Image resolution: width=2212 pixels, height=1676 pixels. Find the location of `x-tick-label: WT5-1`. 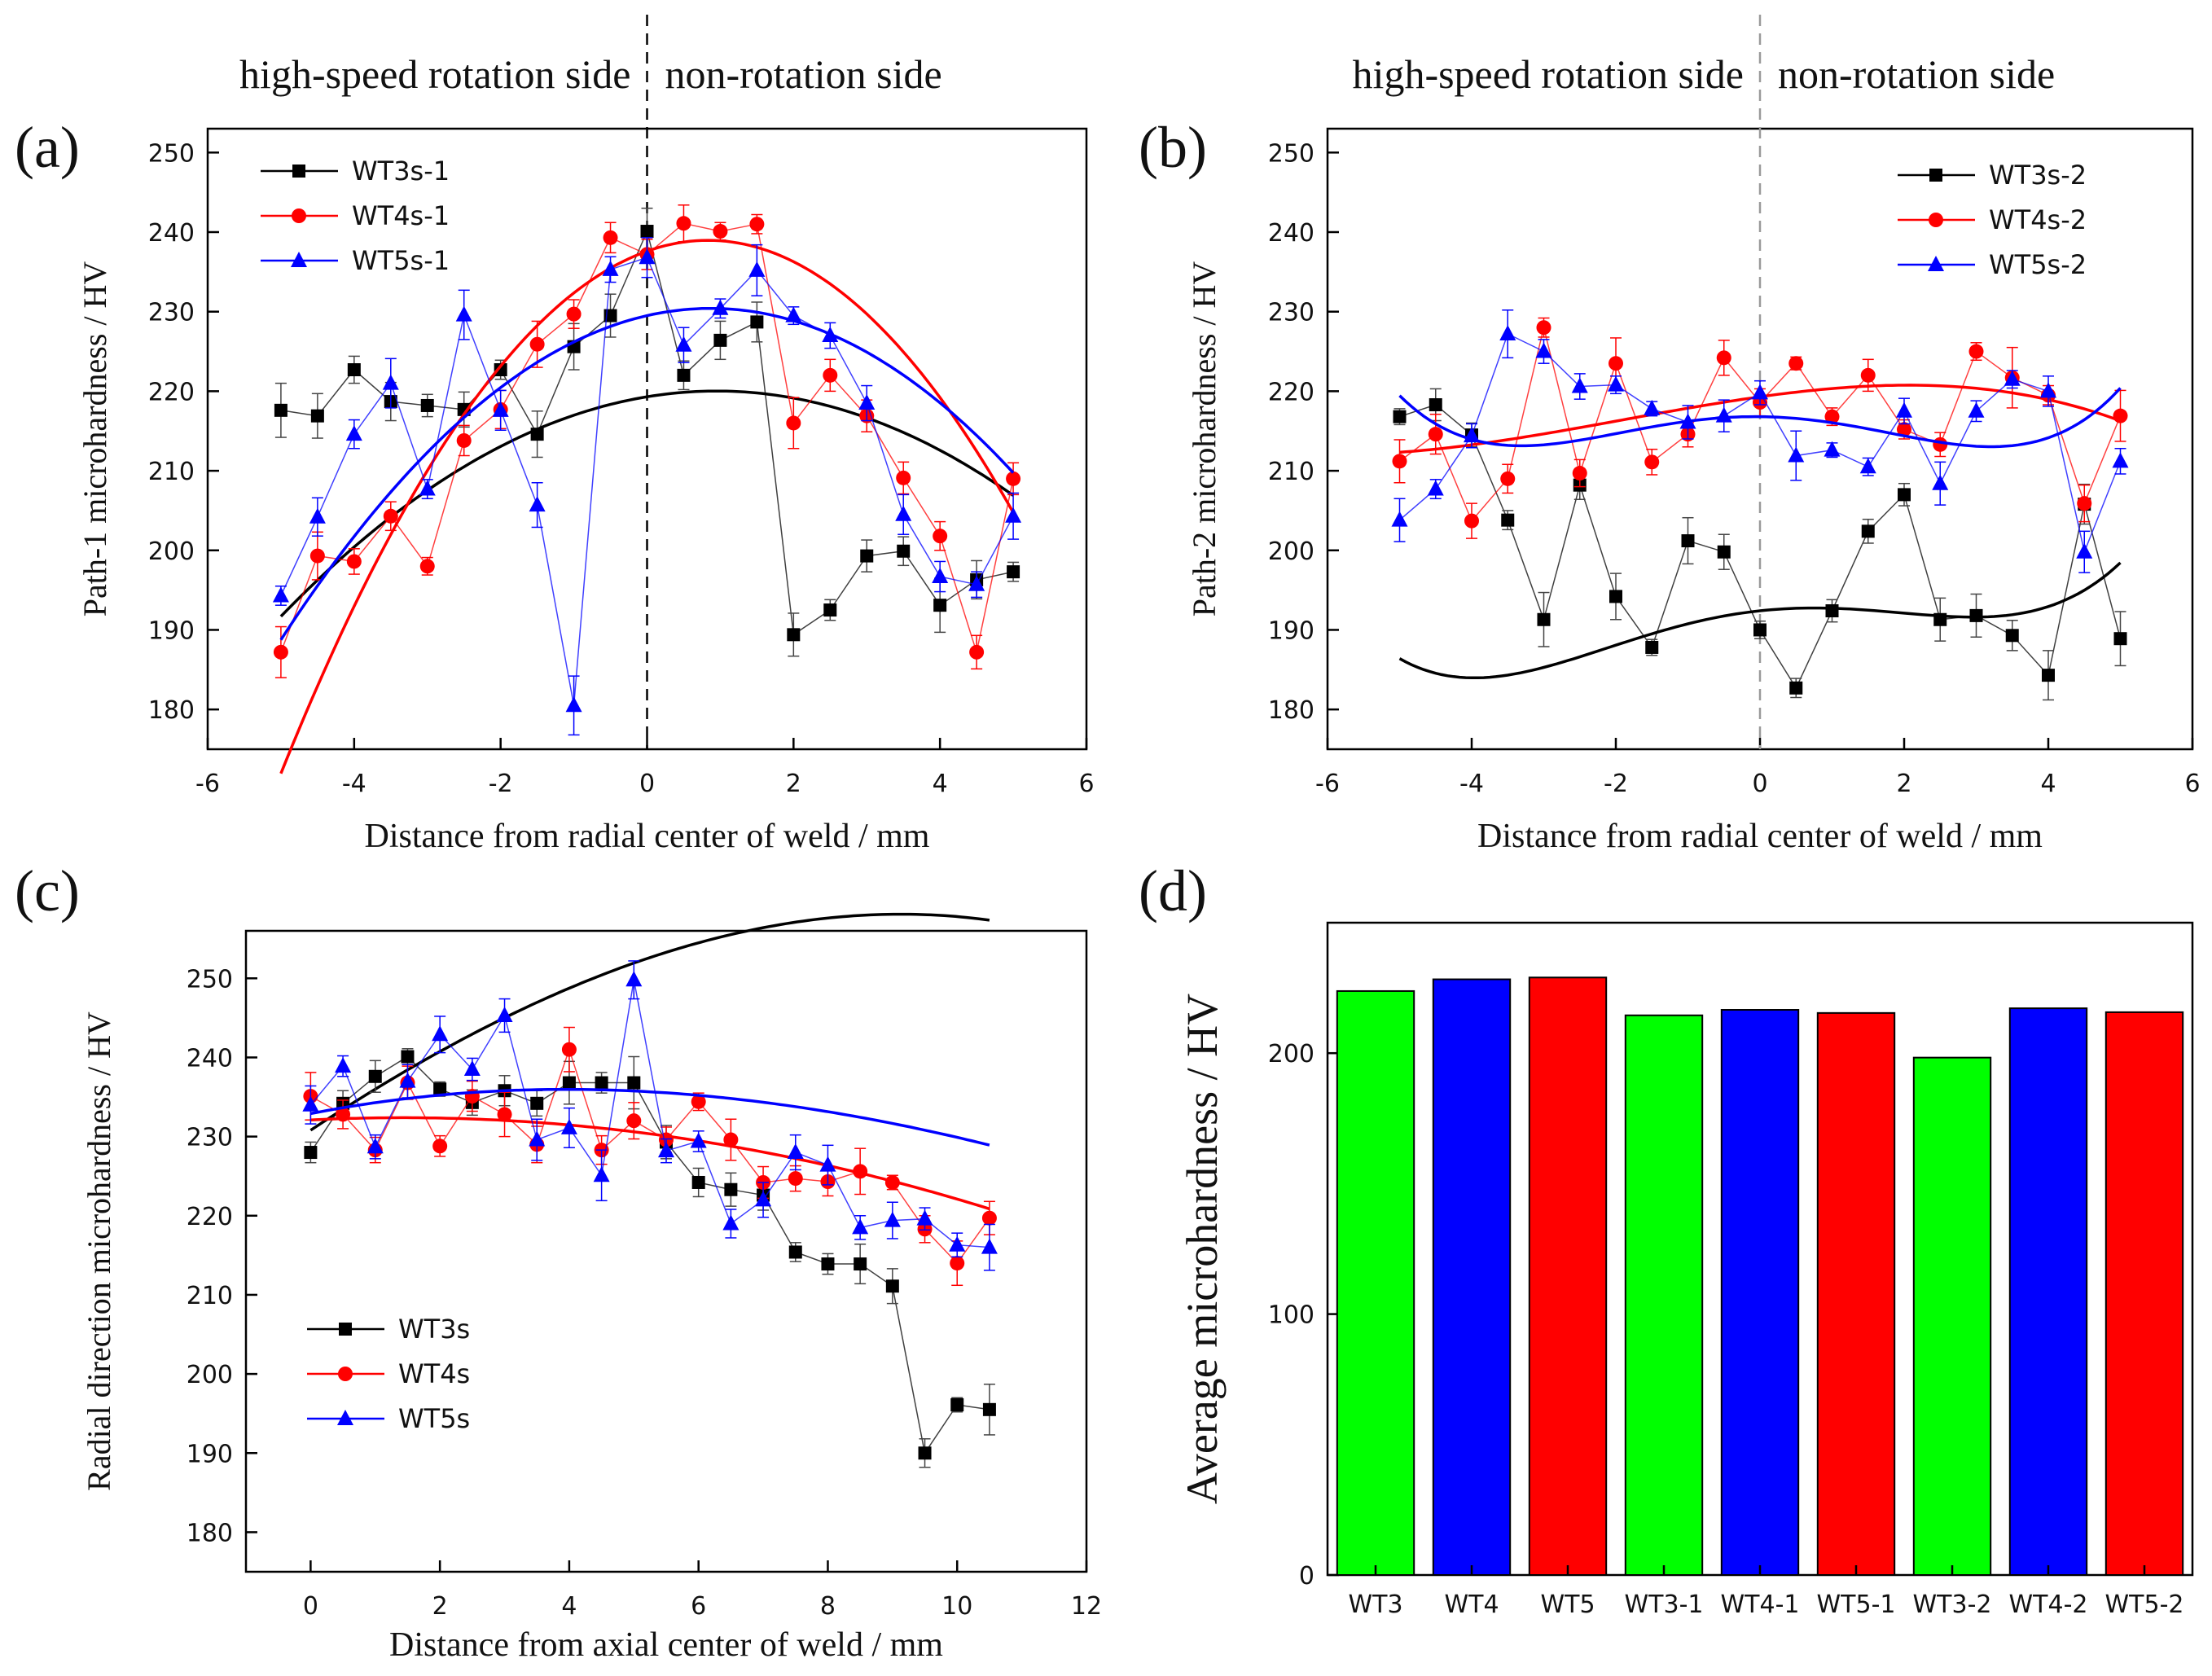

x-tick-label: WT5-1 is located at coordinates (1856, 1604).